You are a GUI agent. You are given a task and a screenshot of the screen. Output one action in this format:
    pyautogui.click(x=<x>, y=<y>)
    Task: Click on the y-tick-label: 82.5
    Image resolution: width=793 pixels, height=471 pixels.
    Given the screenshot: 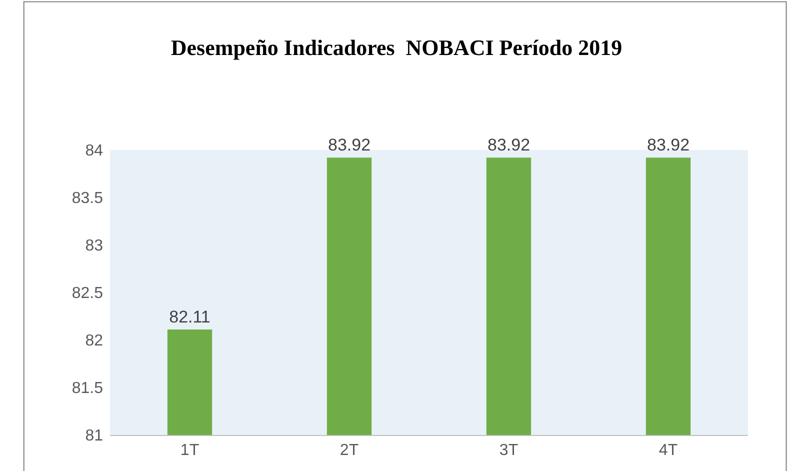 What is the action you would take?
    pyautogui.click(x=88, y=293)
    